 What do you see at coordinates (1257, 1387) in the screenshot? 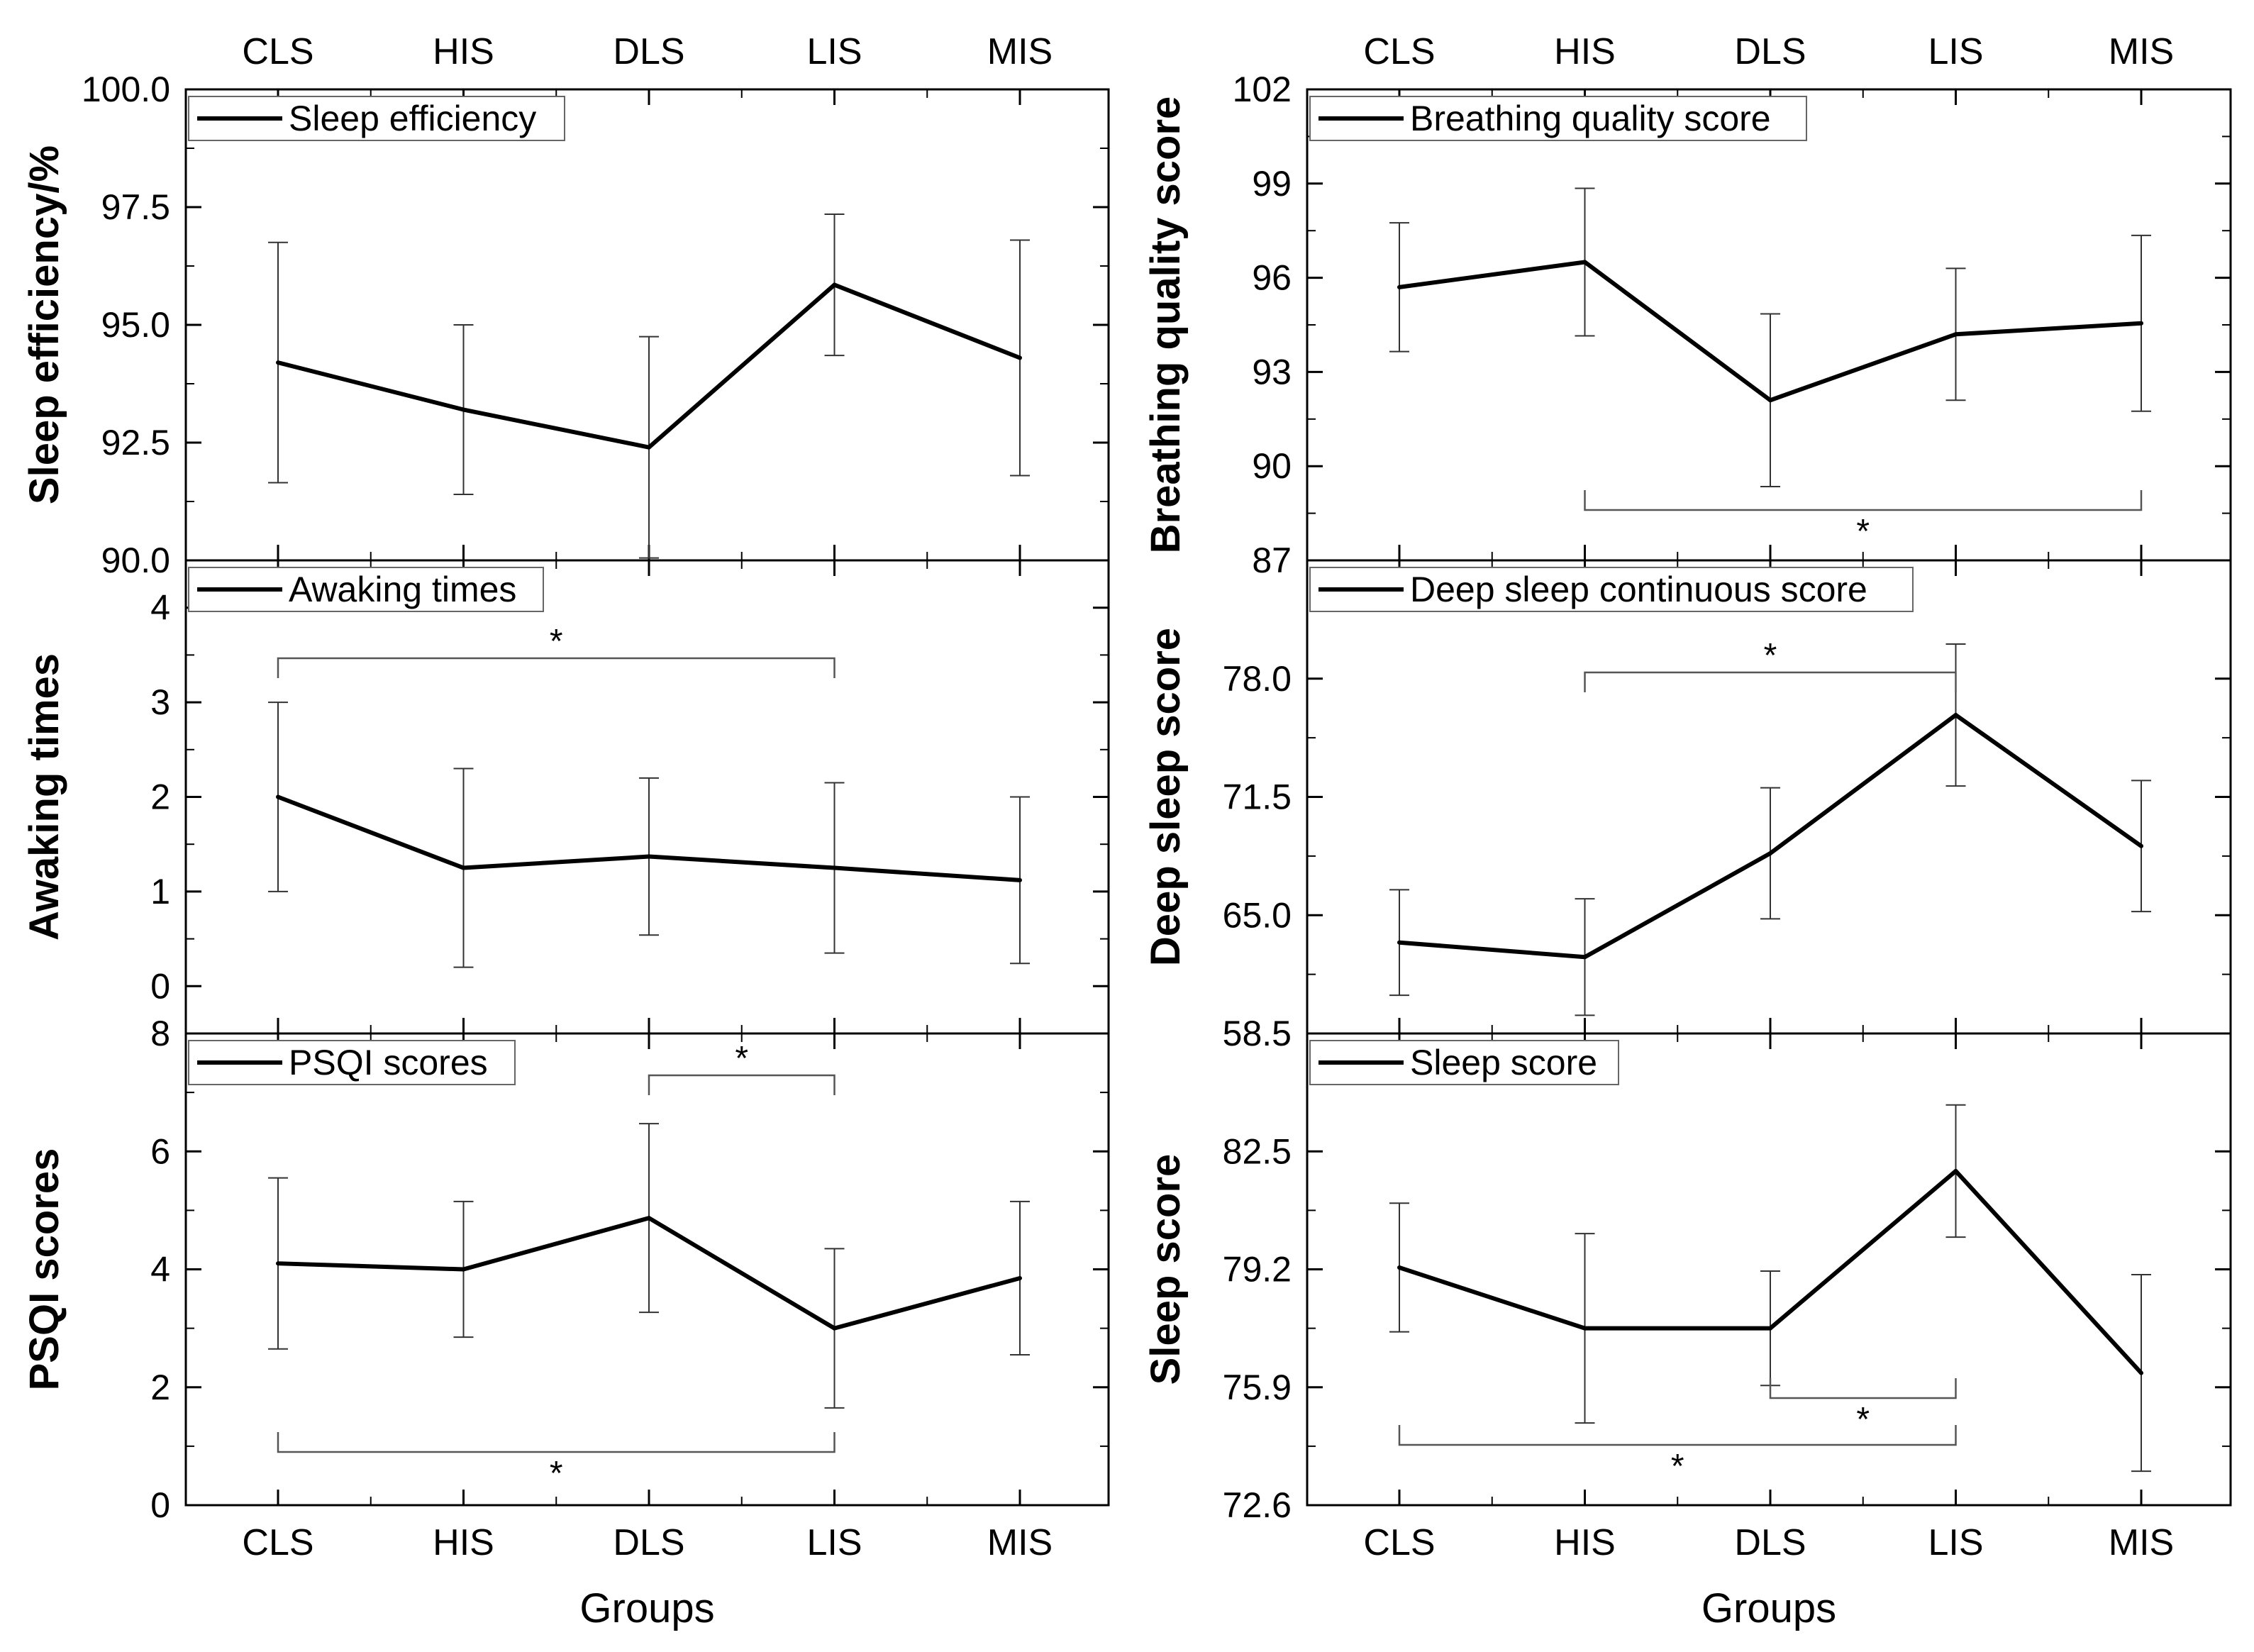
I see `y-tick-label: 75.9` at bounding box center [1257, 1387].